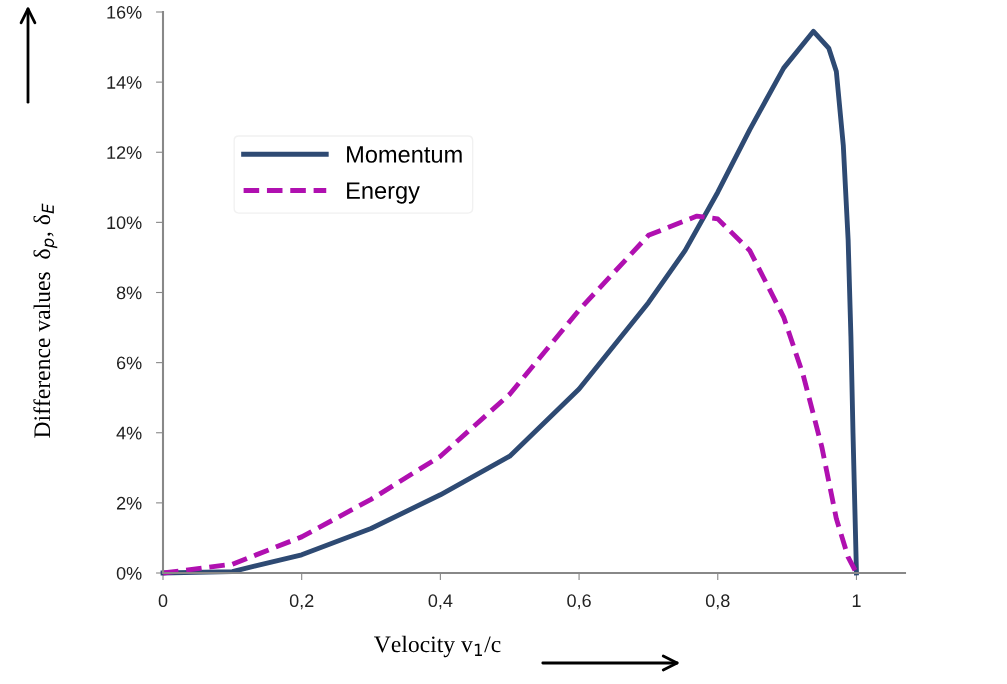 The height and width of the screenshot is (684, 1007). What do you see at coordinates (129, 573) in the screenshot?
I see `y-tick-label: 0%` at bounding box center [129, 573].